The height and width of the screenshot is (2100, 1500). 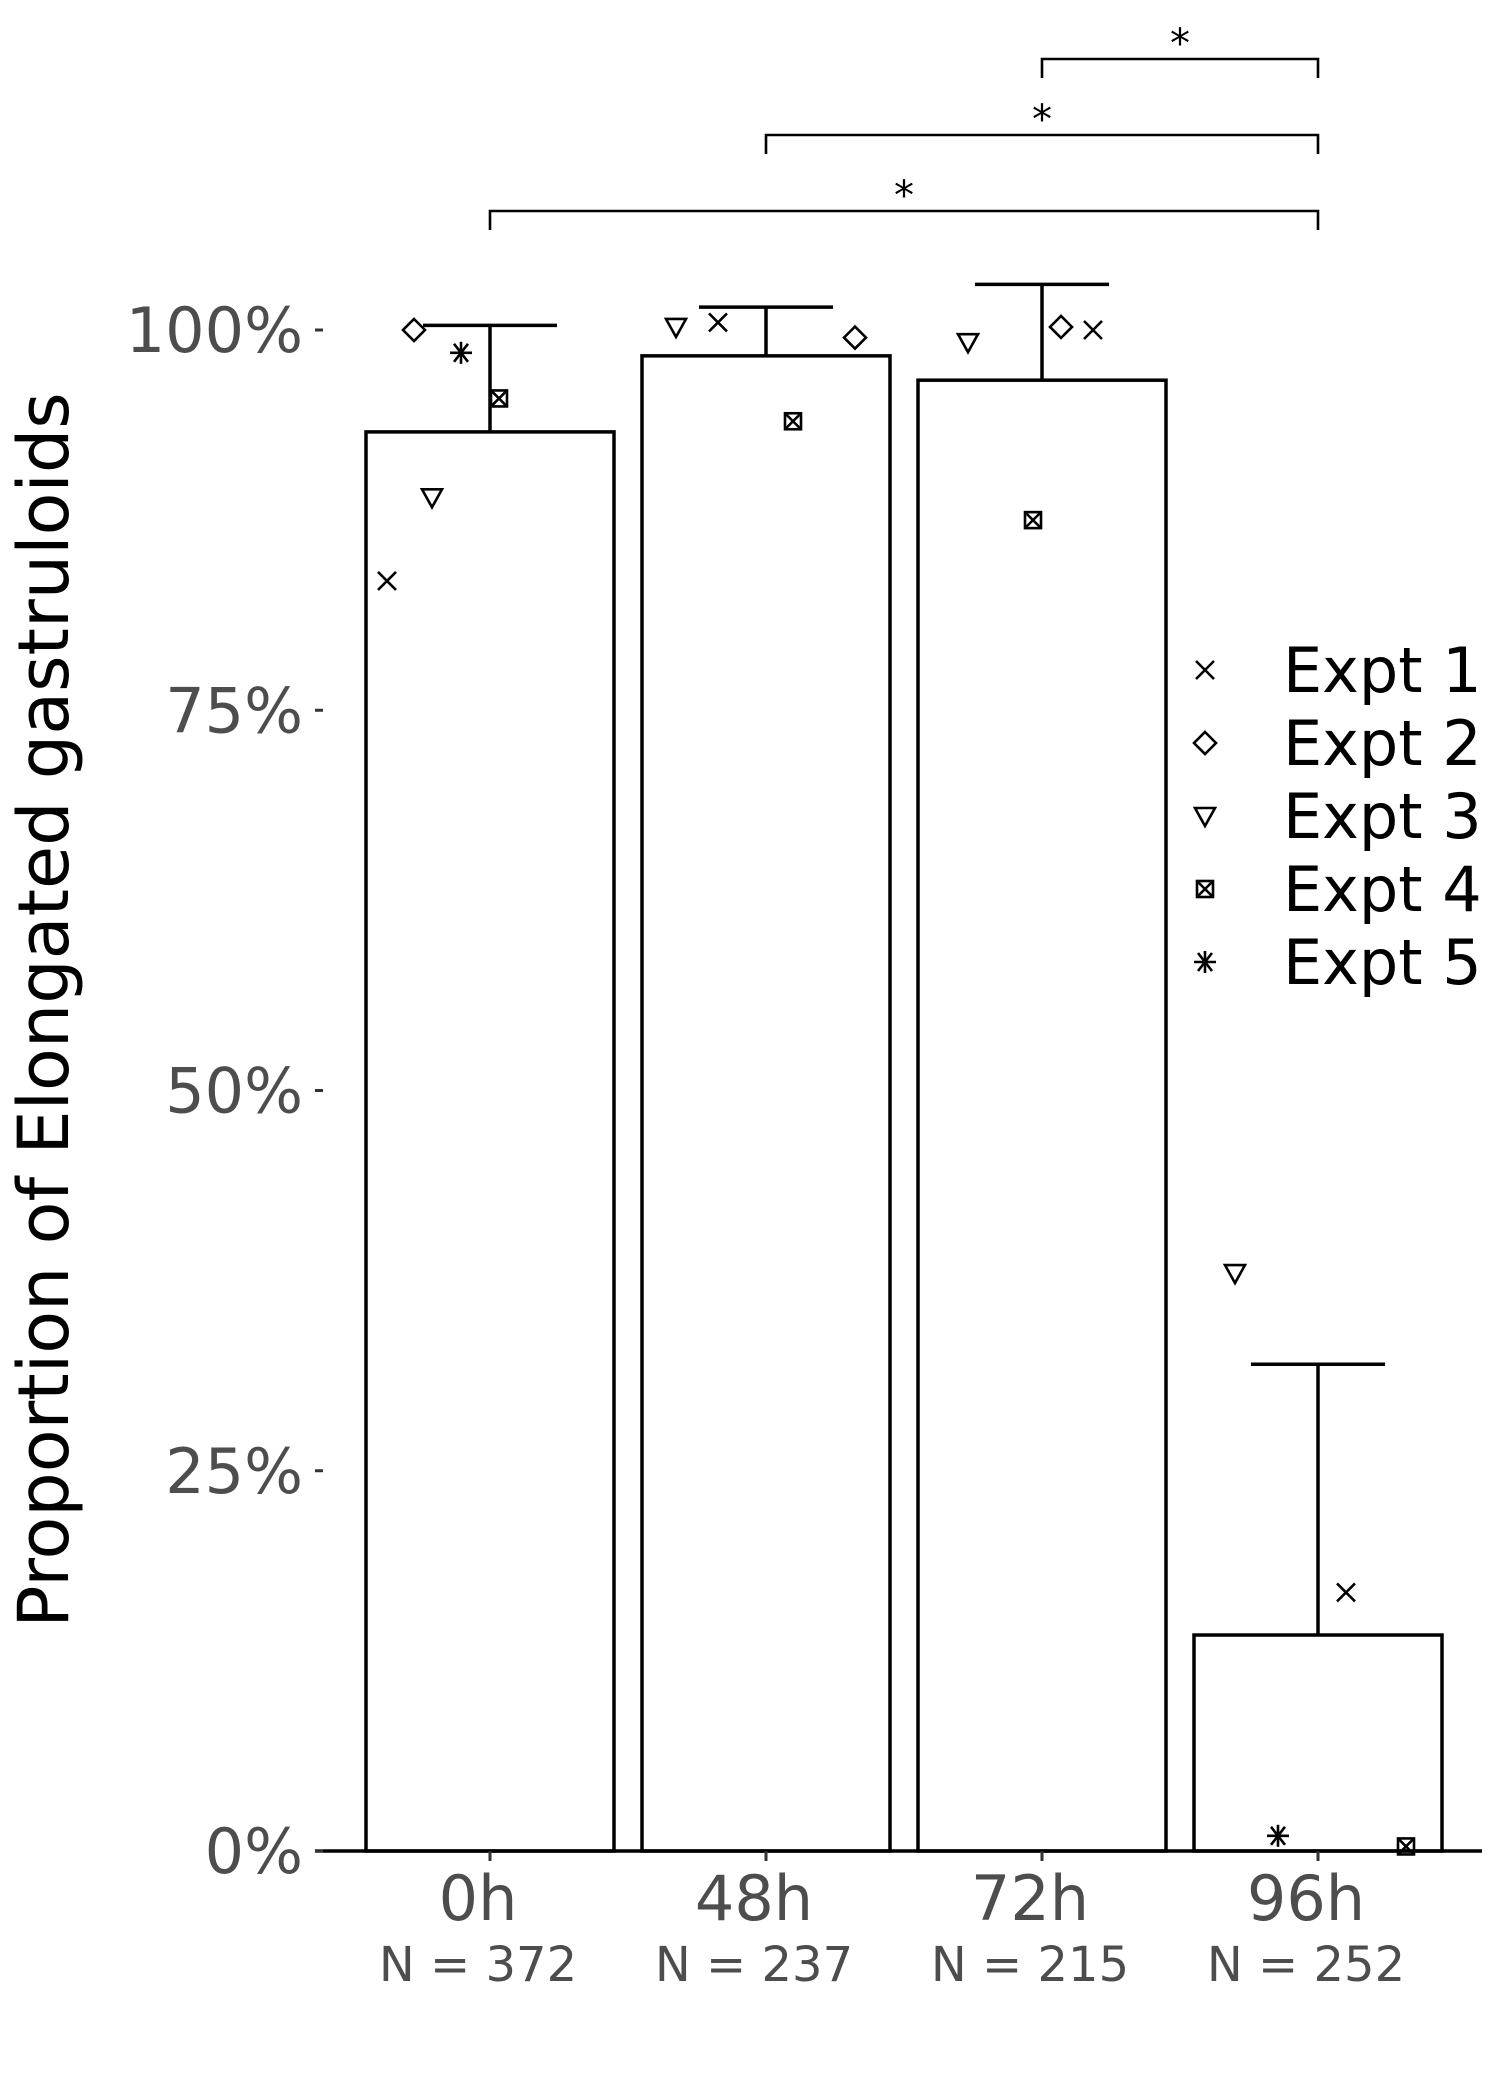 What do you see at coordinates (1382, 670) in the screenshot?
I see `legend-label: Expt 1` at bounding box center [1382, 670].